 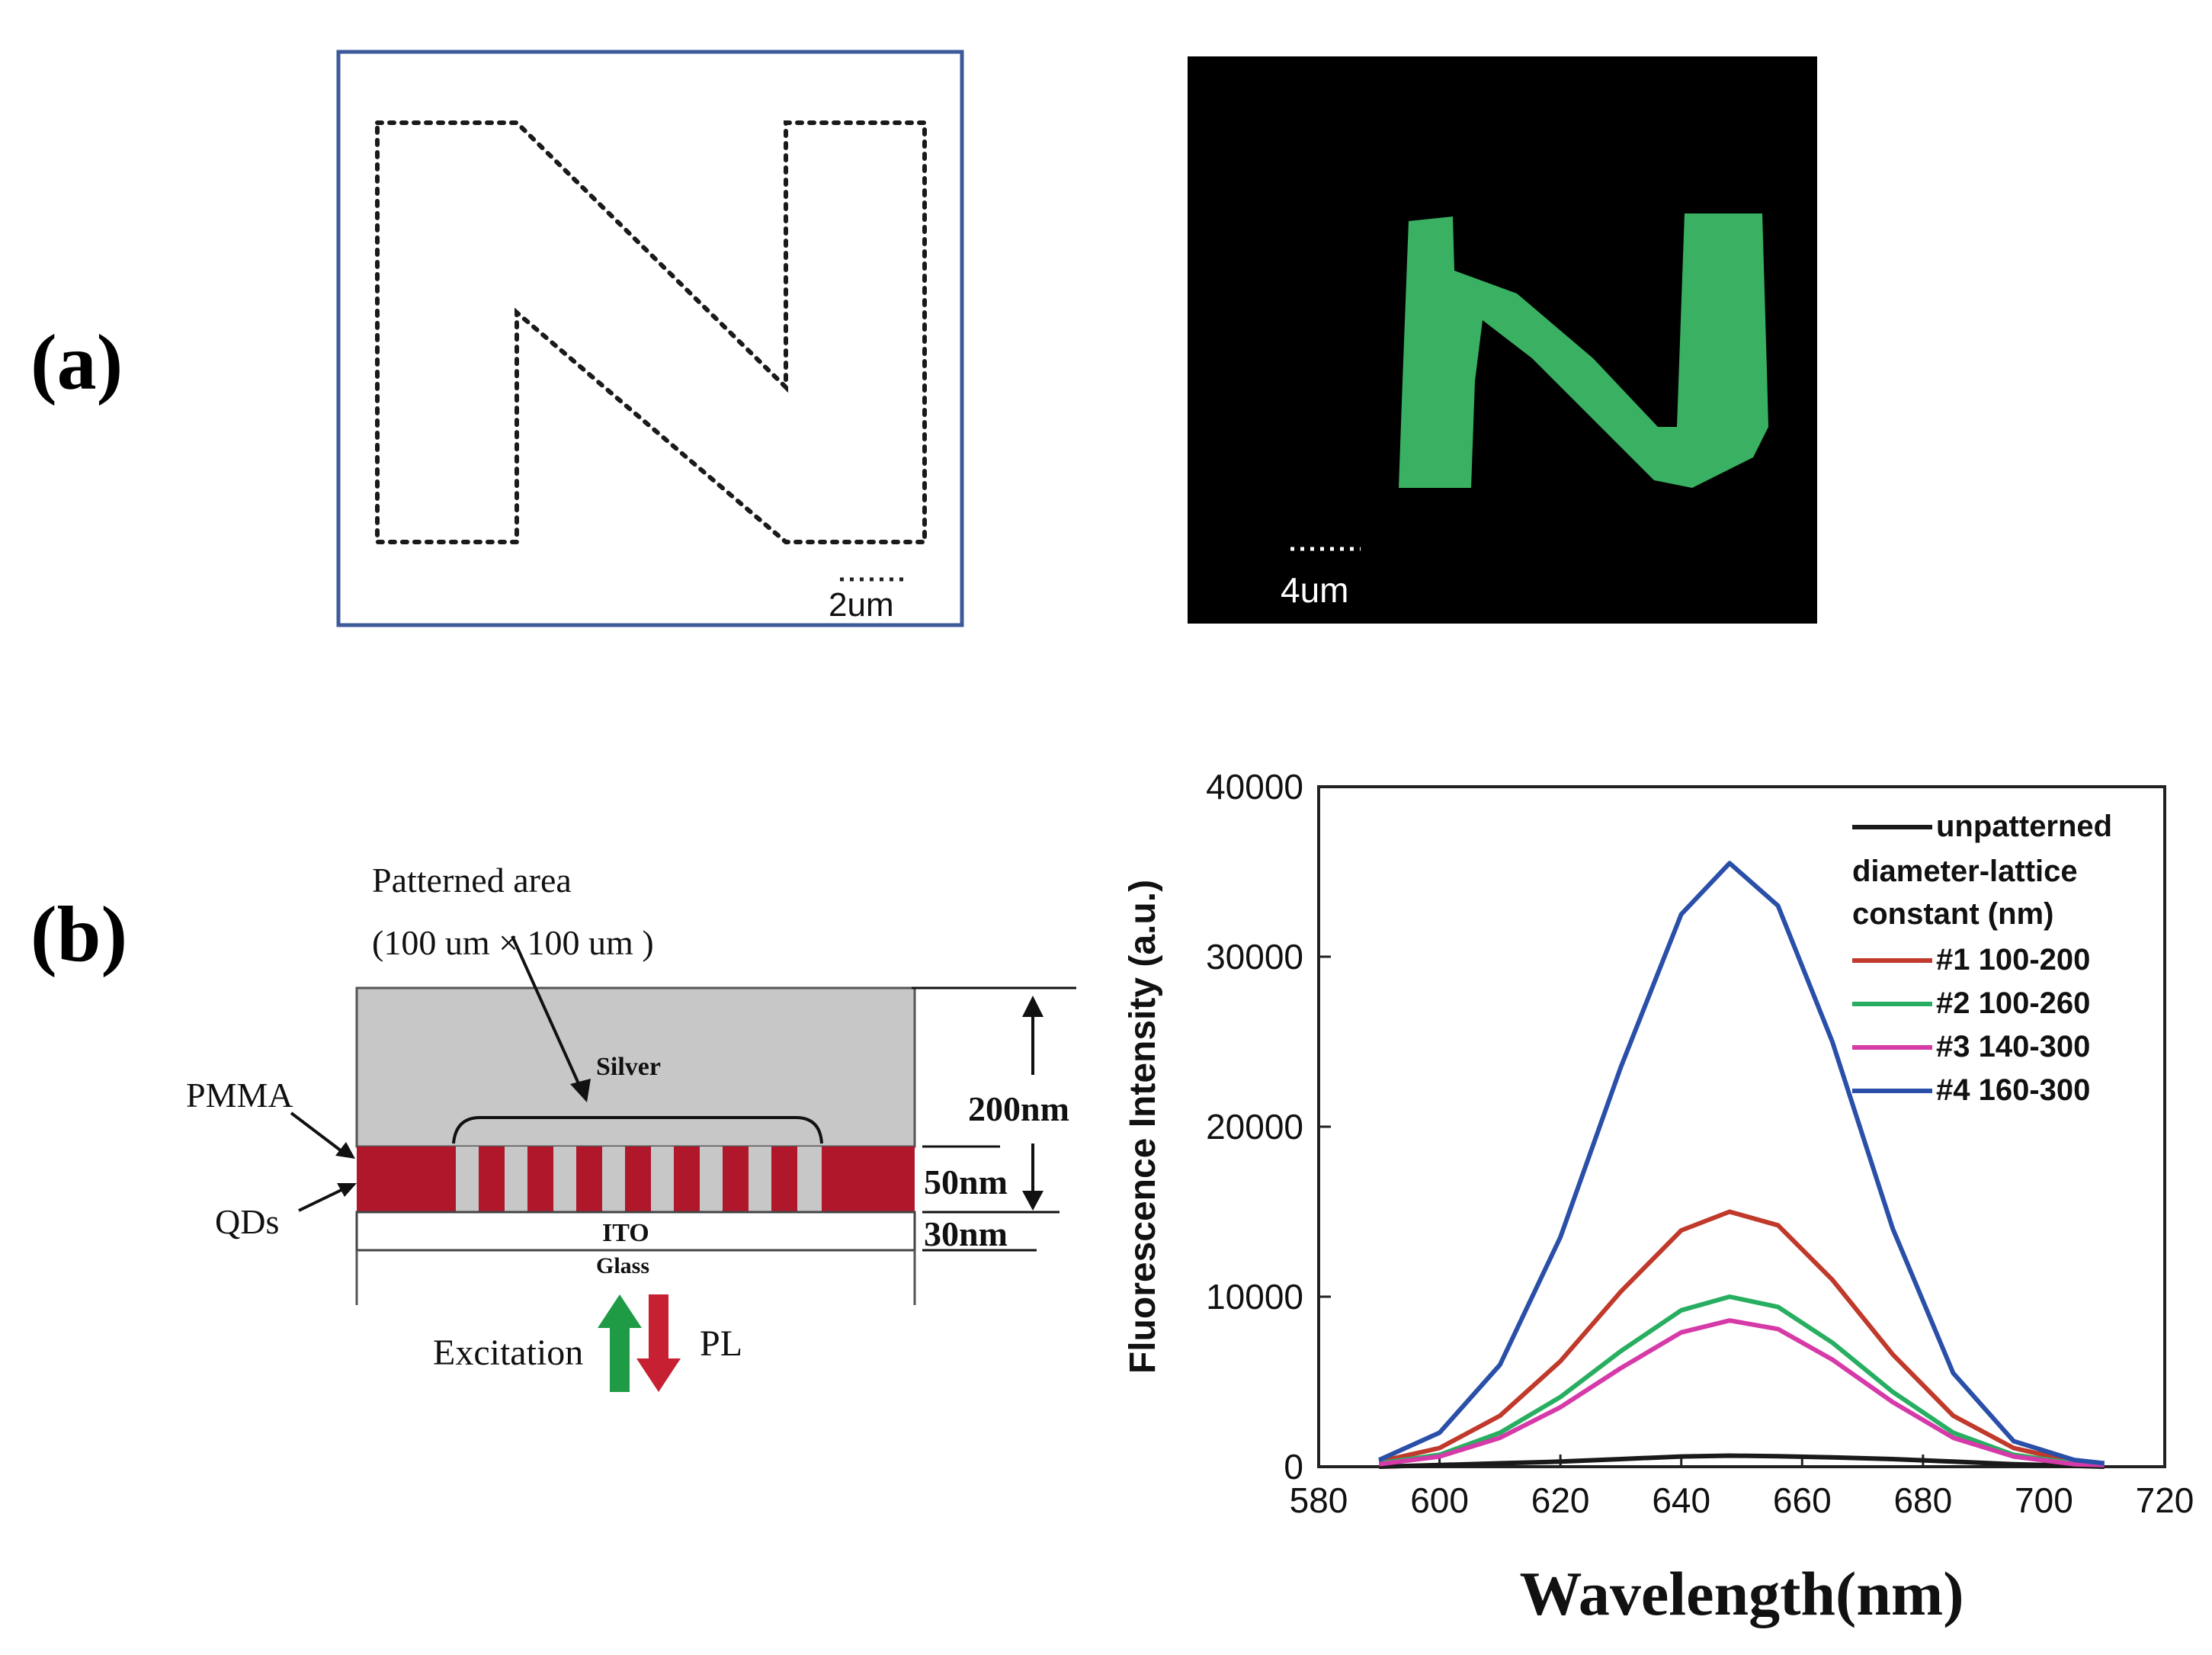 I want to click on pmma-pointer-line, so click(x=316, y=1132).